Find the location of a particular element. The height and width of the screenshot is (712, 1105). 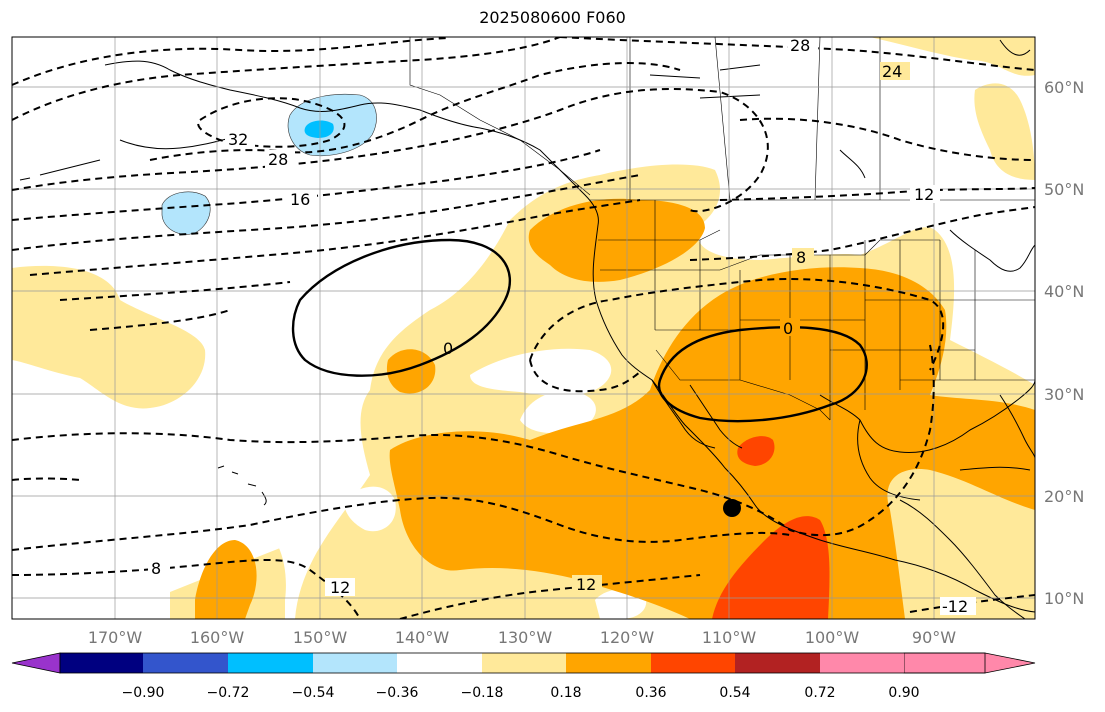

colorbar-tick-label: 0.36 is located at coordinates (650, 693).